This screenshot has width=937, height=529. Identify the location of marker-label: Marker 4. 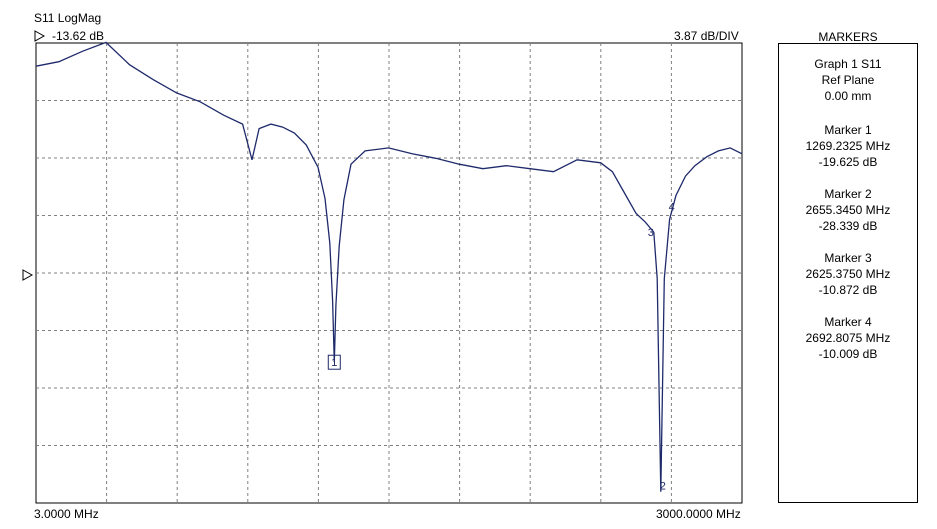
(848, 322).